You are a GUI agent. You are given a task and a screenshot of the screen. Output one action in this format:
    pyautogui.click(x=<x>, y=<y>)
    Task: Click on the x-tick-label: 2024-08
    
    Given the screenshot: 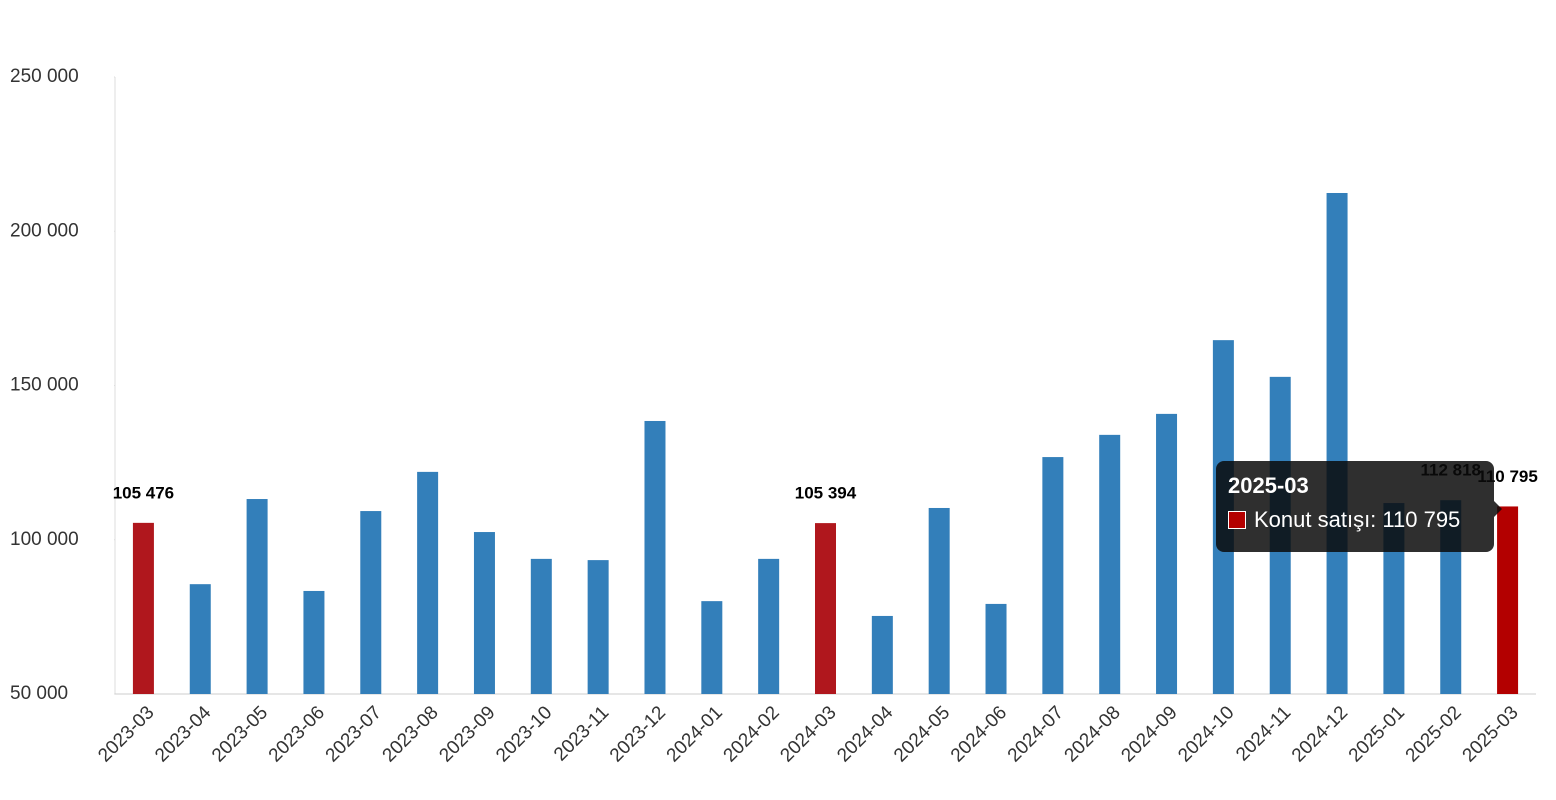 What is the action you would take?
    pyautogui.click(x=1093, y=734)
    